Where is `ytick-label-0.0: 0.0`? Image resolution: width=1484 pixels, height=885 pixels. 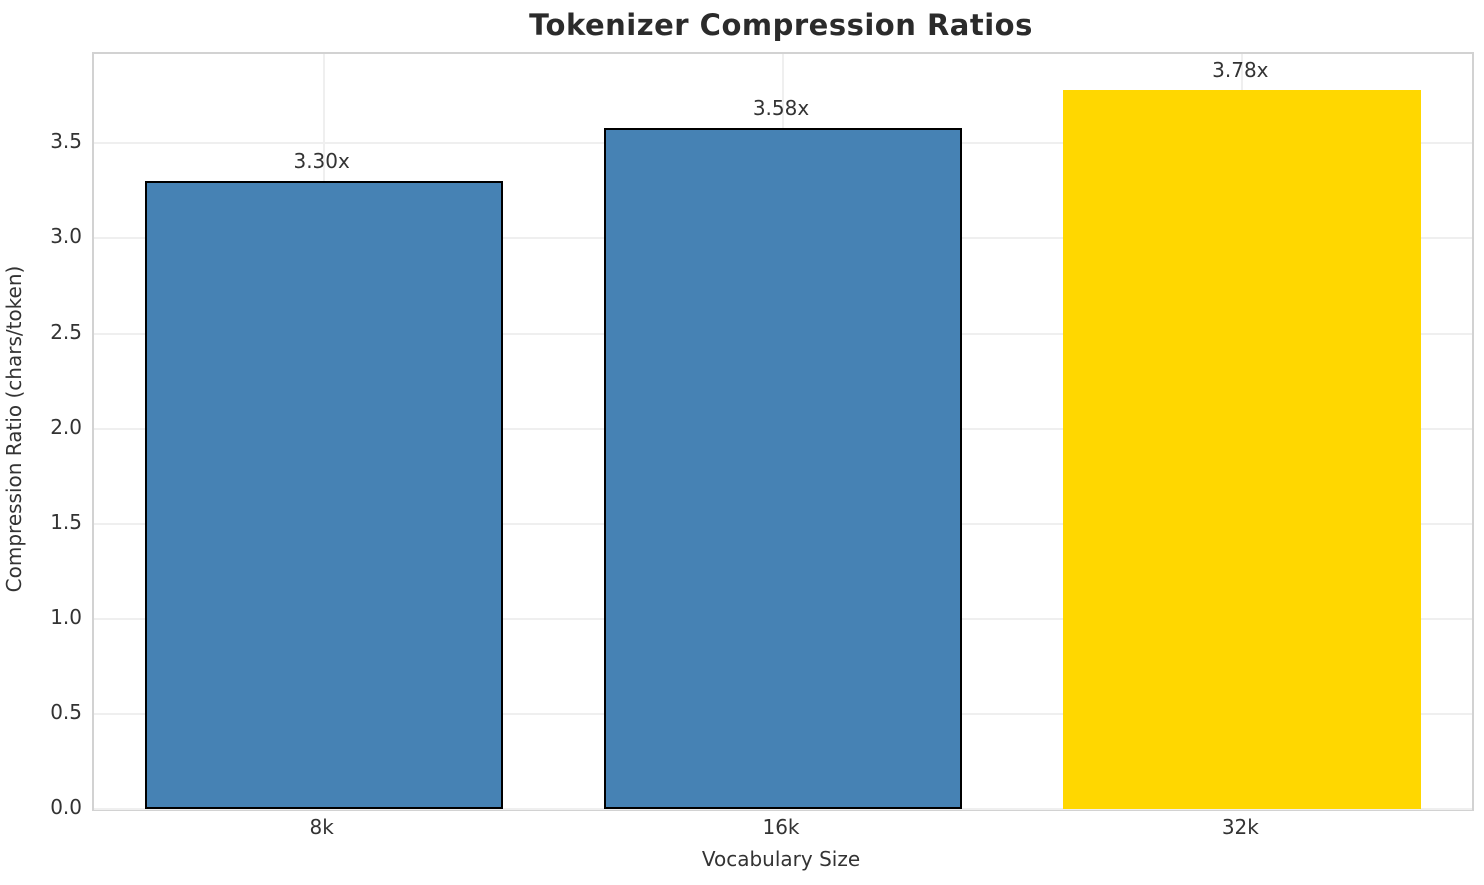
ytick-label-0.0: 0.0 is located at coordinates (66, 807).